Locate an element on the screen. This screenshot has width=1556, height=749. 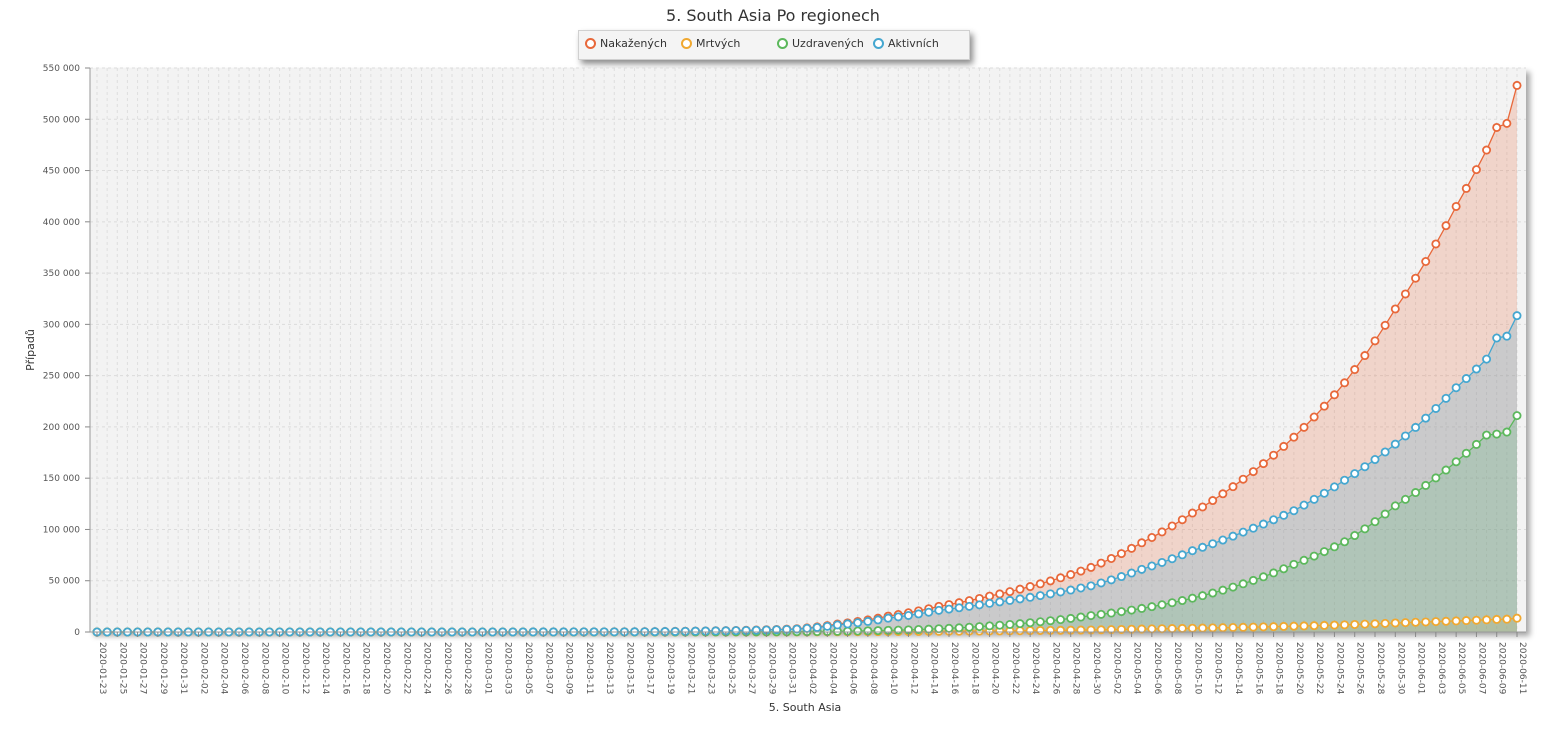
x-tick-label: 2020-02-06 is located at coordinates (244, 668).